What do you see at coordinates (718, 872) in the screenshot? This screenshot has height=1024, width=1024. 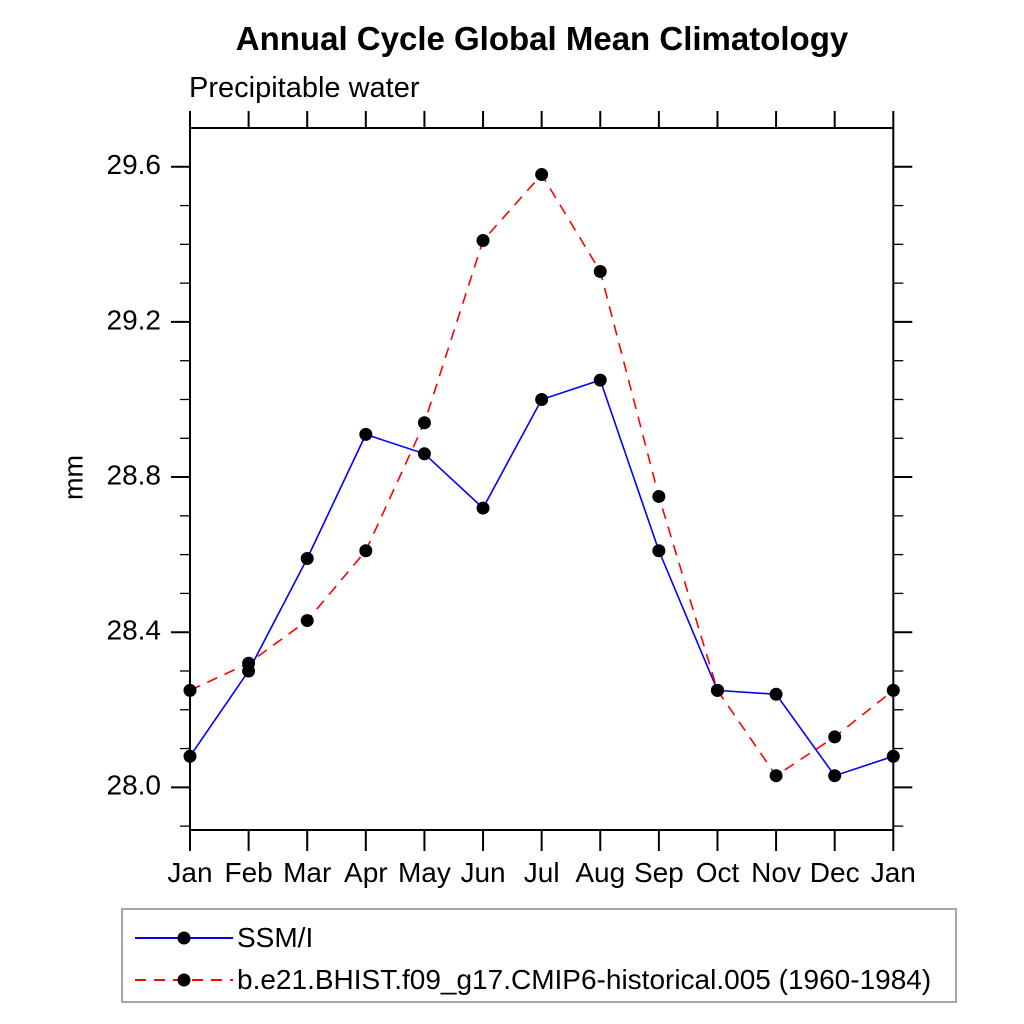 I see `month-label: Oct` at bounding box center [718, 872].